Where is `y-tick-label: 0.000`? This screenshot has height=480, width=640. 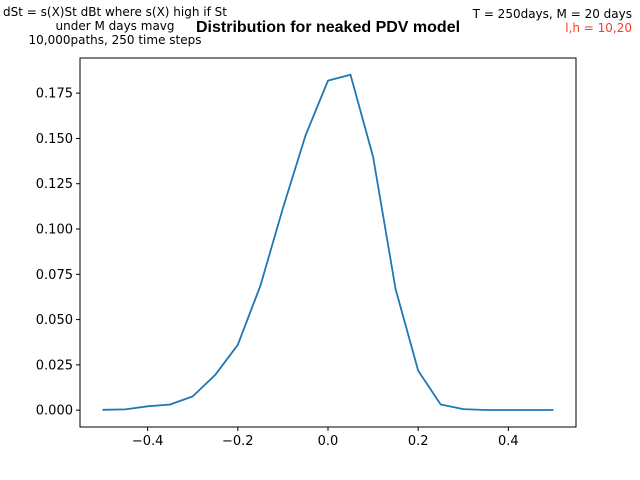
y-tick-label: 0.000 is located at coordinates (54, 411).